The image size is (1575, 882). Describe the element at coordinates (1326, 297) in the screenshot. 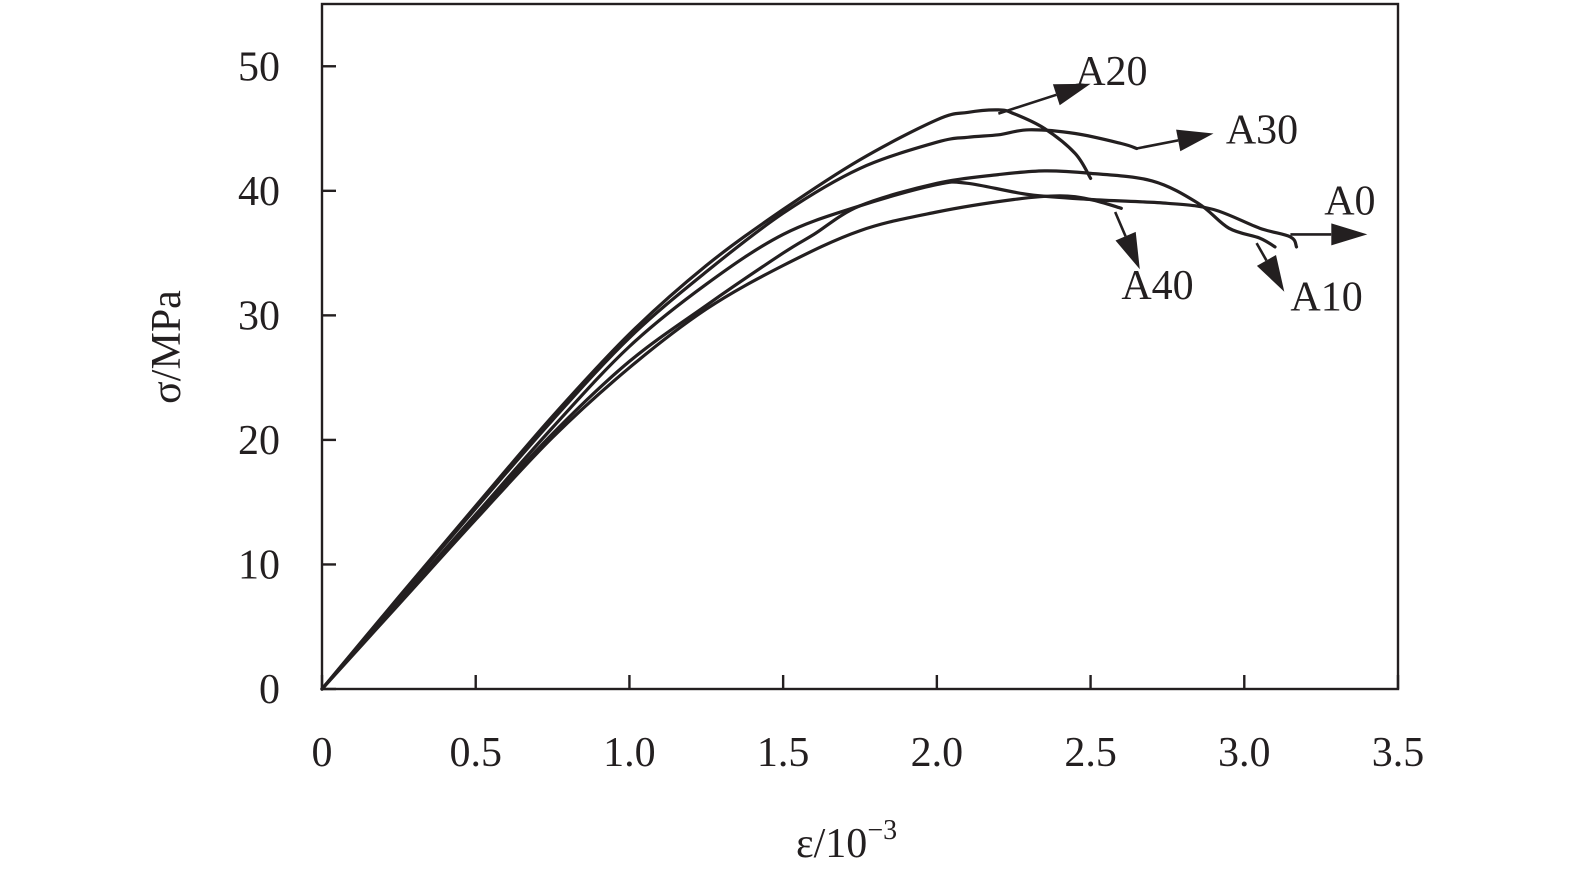

I see `annotation-label: A10` at that location.